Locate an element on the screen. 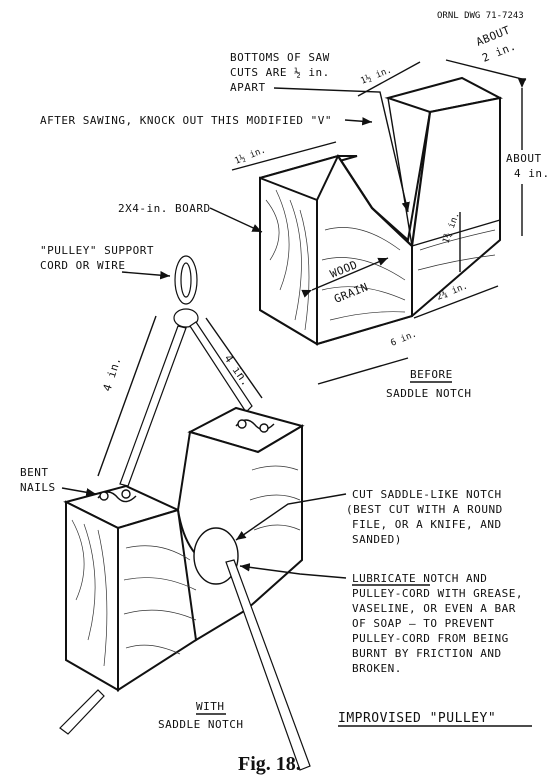 The width and height of the screenshot is (560, 782). note-lub-5: PULLEY-CORD FROM BEING is located at coordinates (430, 638).